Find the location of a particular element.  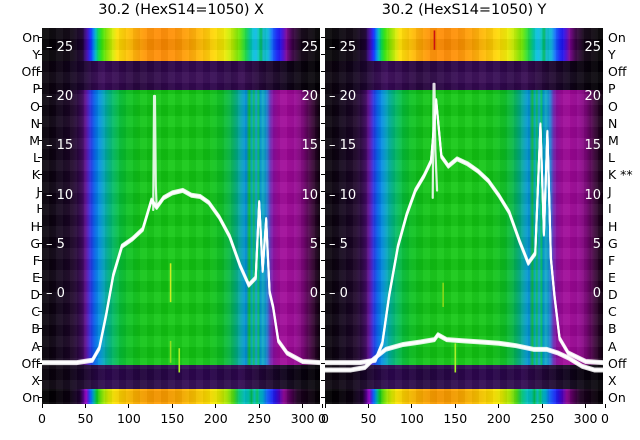

category-label-left-p-3: P is located at coordinates (36, 89).